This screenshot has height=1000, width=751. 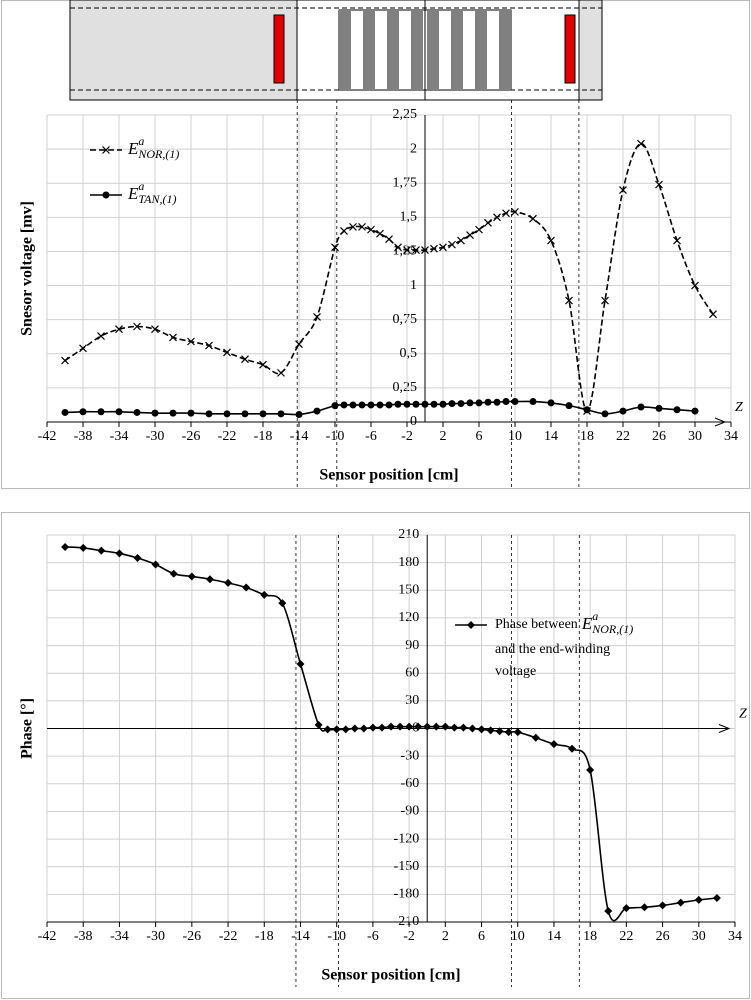 I want to click on x-tick-label: 6, so click(x=479, y=436).